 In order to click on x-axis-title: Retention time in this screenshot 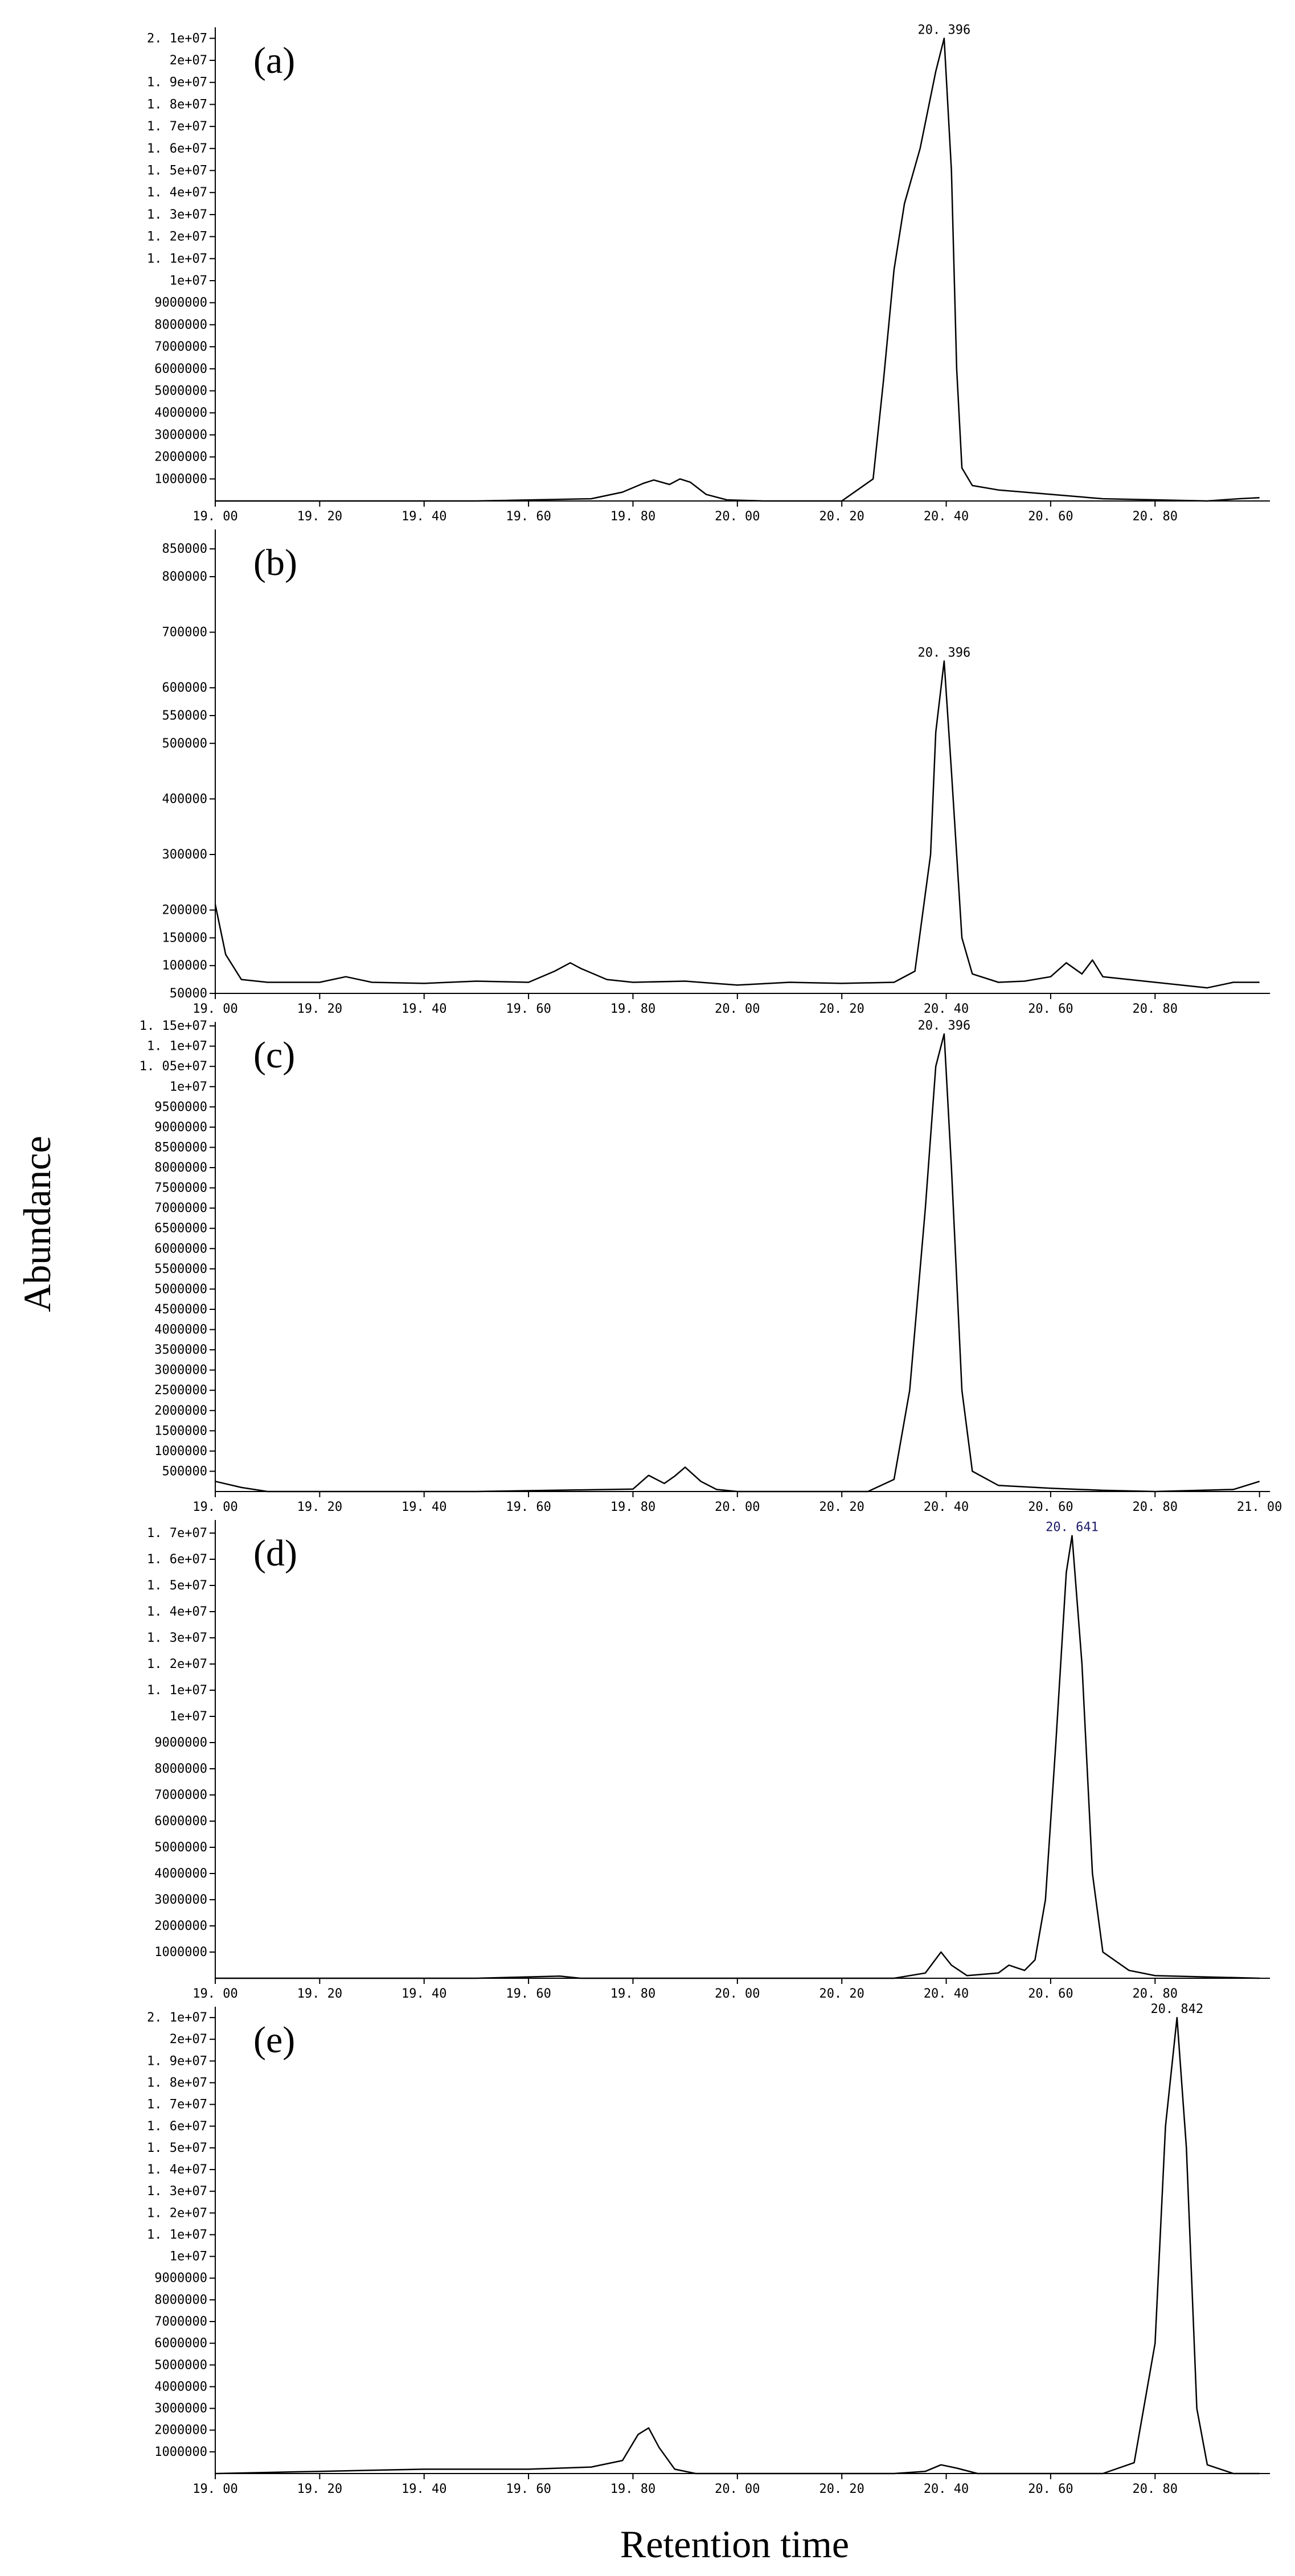, I will do `click(734, 2544)`.